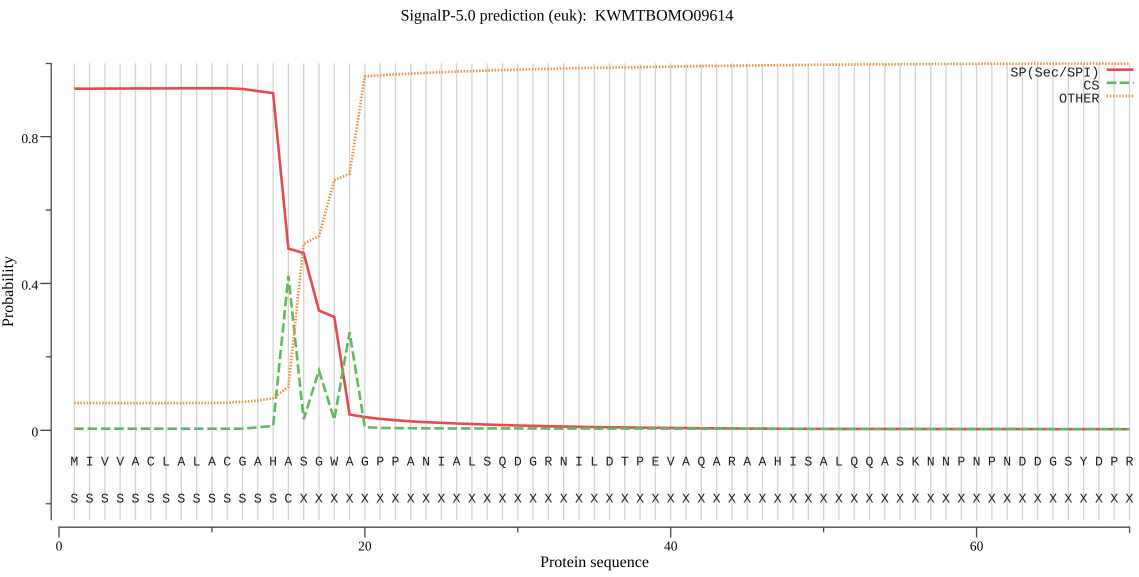 This screenshot has height=577, width=1139. What do you see at coordinates (365, 546) in the screenshot?
I see `svg-text: 20` at bounding box center [365, 546].